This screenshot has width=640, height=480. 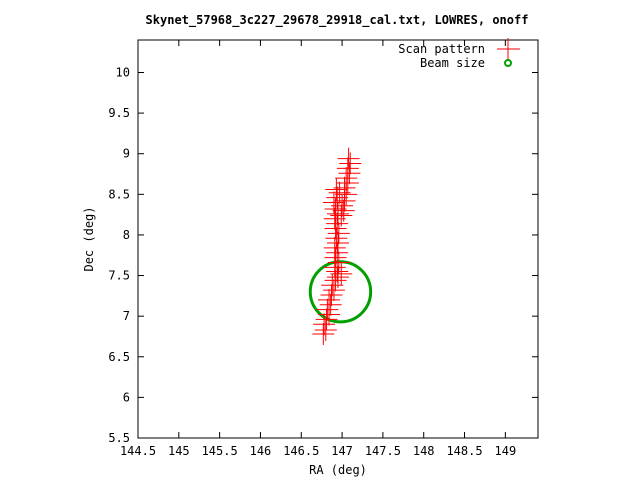 What do you see at coordinates (119, 357) in the screenshot?
I see `y-tick-label: 6.5` at bounding box center [119, 357].